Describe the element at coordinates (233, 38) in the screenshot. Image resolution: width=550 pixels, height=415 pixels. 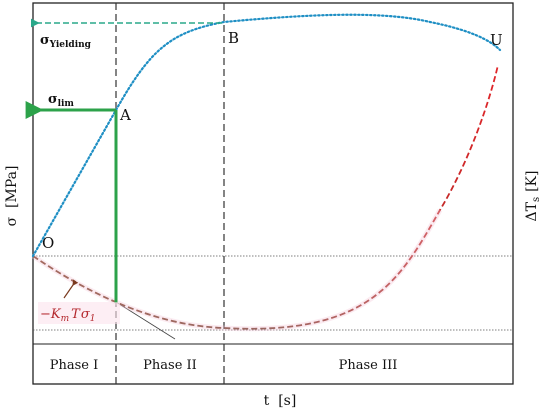
I see `point-label-b: B` at that location.